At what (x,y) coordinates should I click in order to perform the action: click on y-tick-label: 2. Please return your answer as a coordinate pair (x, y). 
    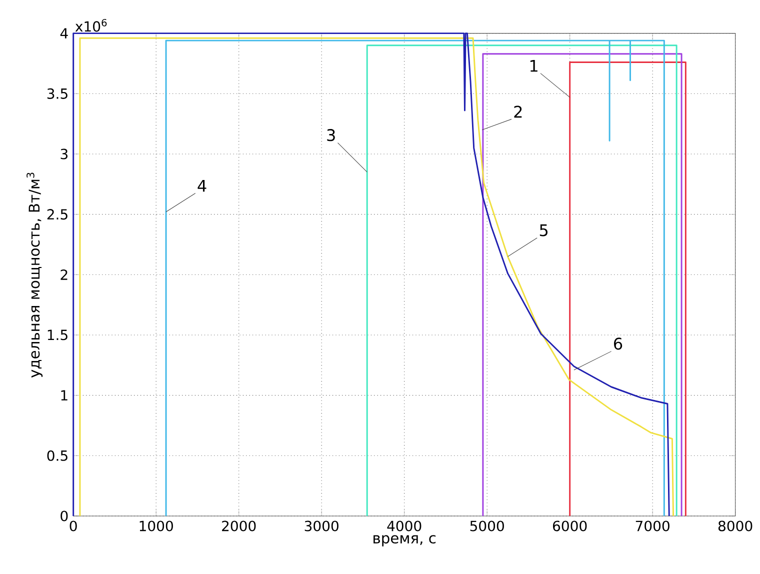
    Looking at the image, I should click on (64, 274).